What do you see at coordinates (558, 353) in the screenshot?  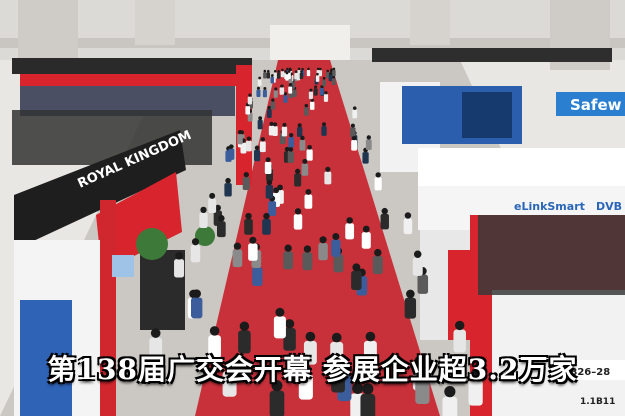 I see `right-front-booth-inner` at bounding box center [558, 353].